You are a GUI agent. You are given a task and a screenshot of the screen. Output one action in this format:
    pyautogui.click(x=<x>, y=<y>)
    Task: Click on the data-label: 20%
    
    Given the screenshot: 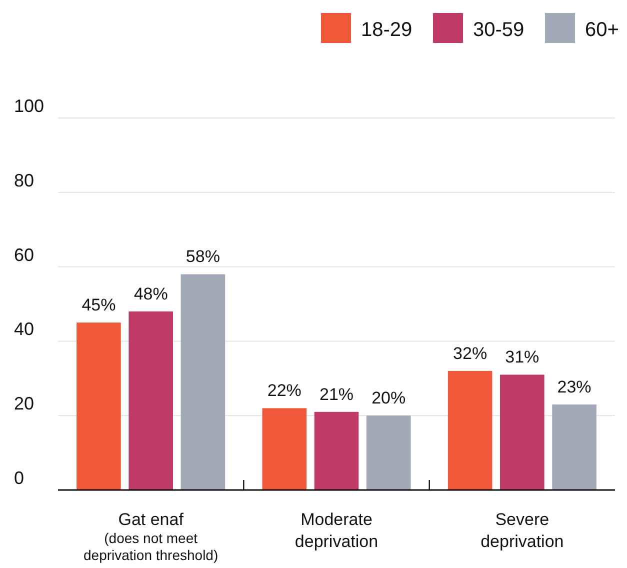 What is the action you would take?
    pyautogui.click(x=389, y=398)
    